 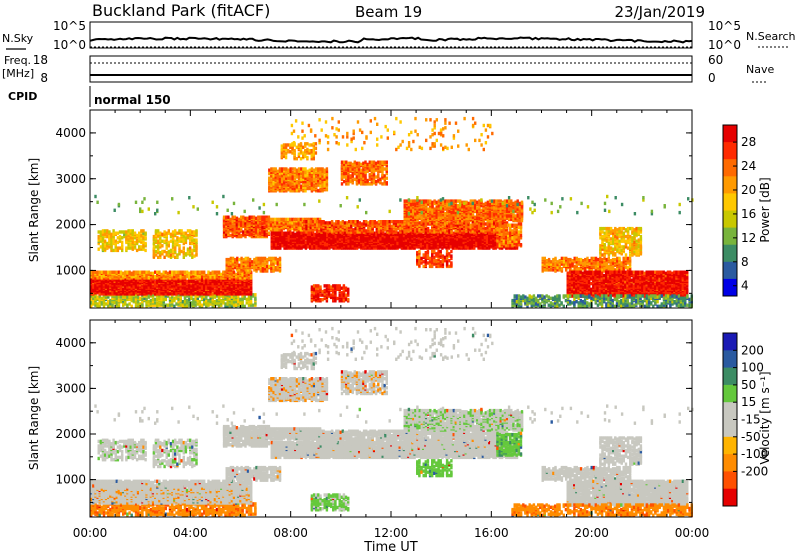 I want to click on nsky-strip: 10^5 10^0 10^5 10^0 N.Sky N.Search, so click(x=399, y=35).